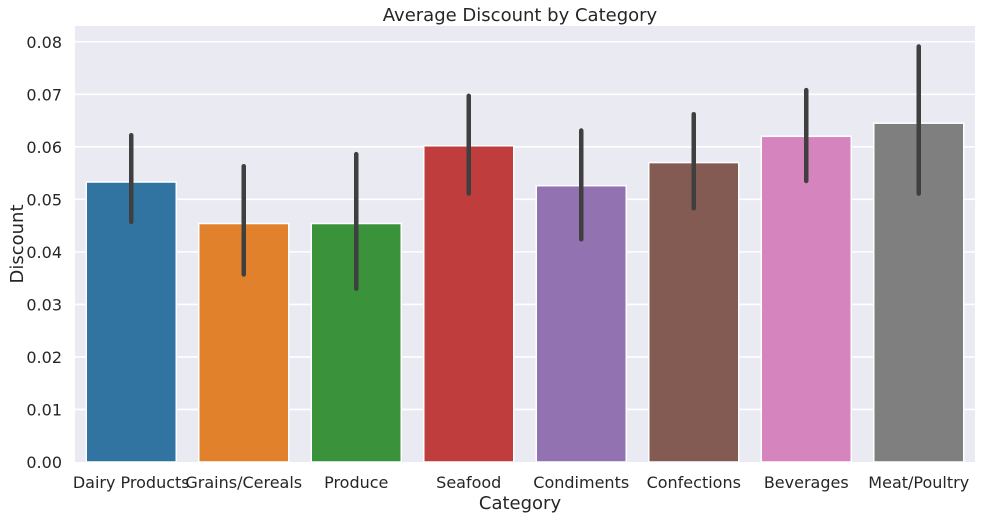 The width and height of the screenshot is (982, 522). I want to click on y-tick-label: 0.01, so click(44, 409).